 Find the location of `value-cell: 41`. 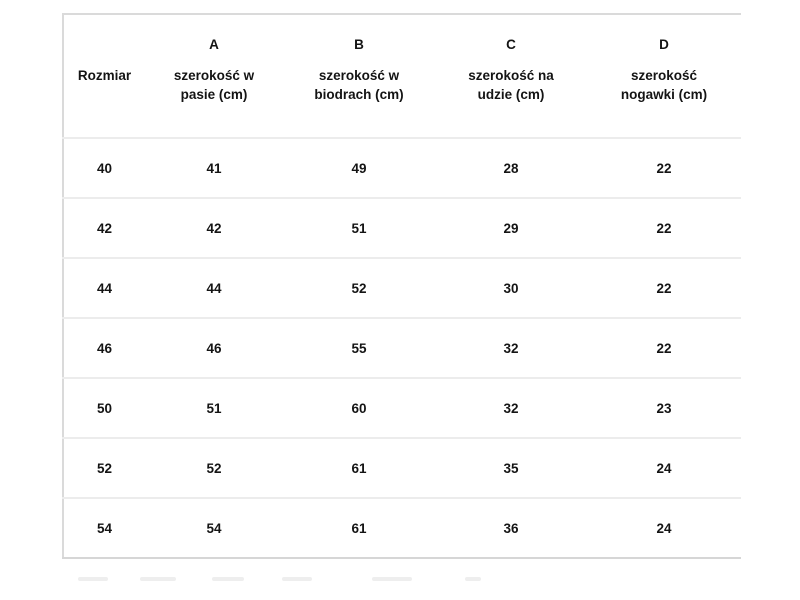

value-cell: 41 is located at coordinates (214, 168).